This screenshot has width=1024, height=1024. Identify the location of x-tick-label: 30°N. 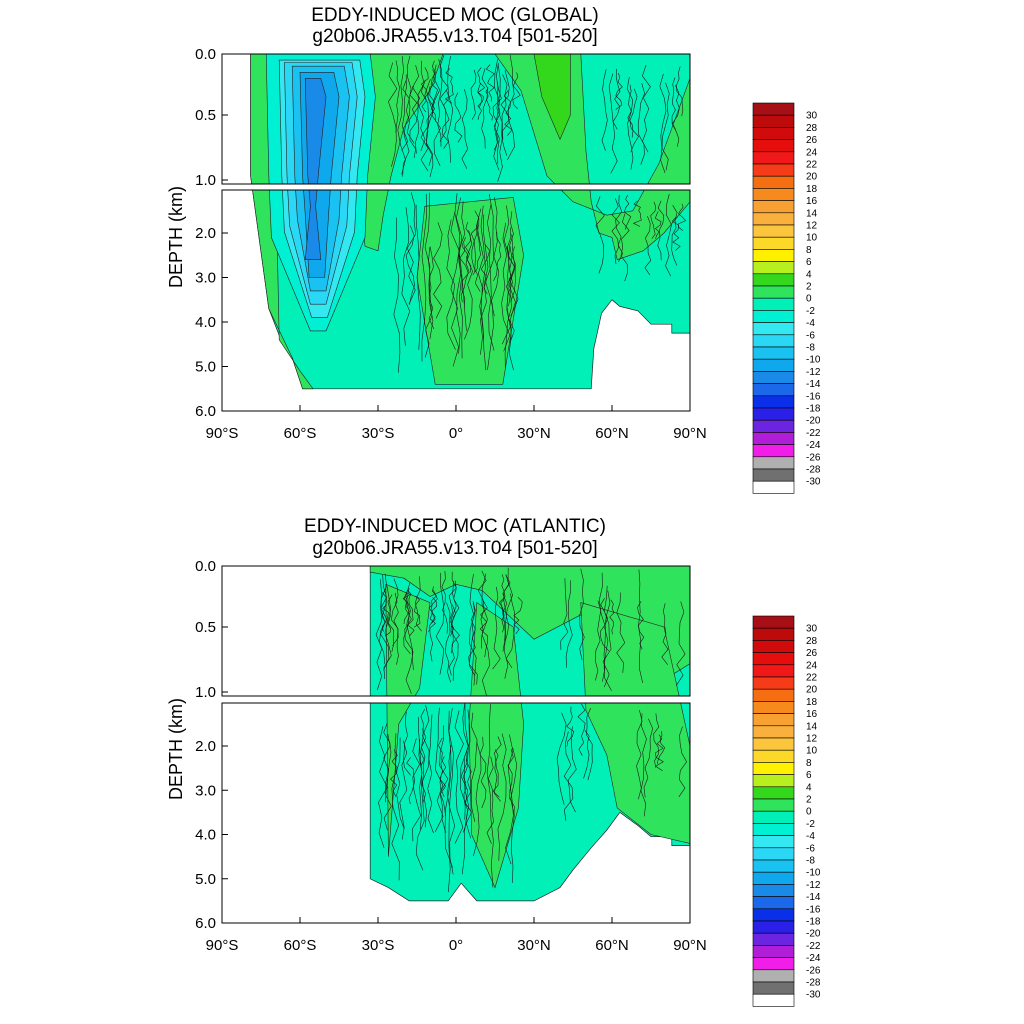
(534, 433).